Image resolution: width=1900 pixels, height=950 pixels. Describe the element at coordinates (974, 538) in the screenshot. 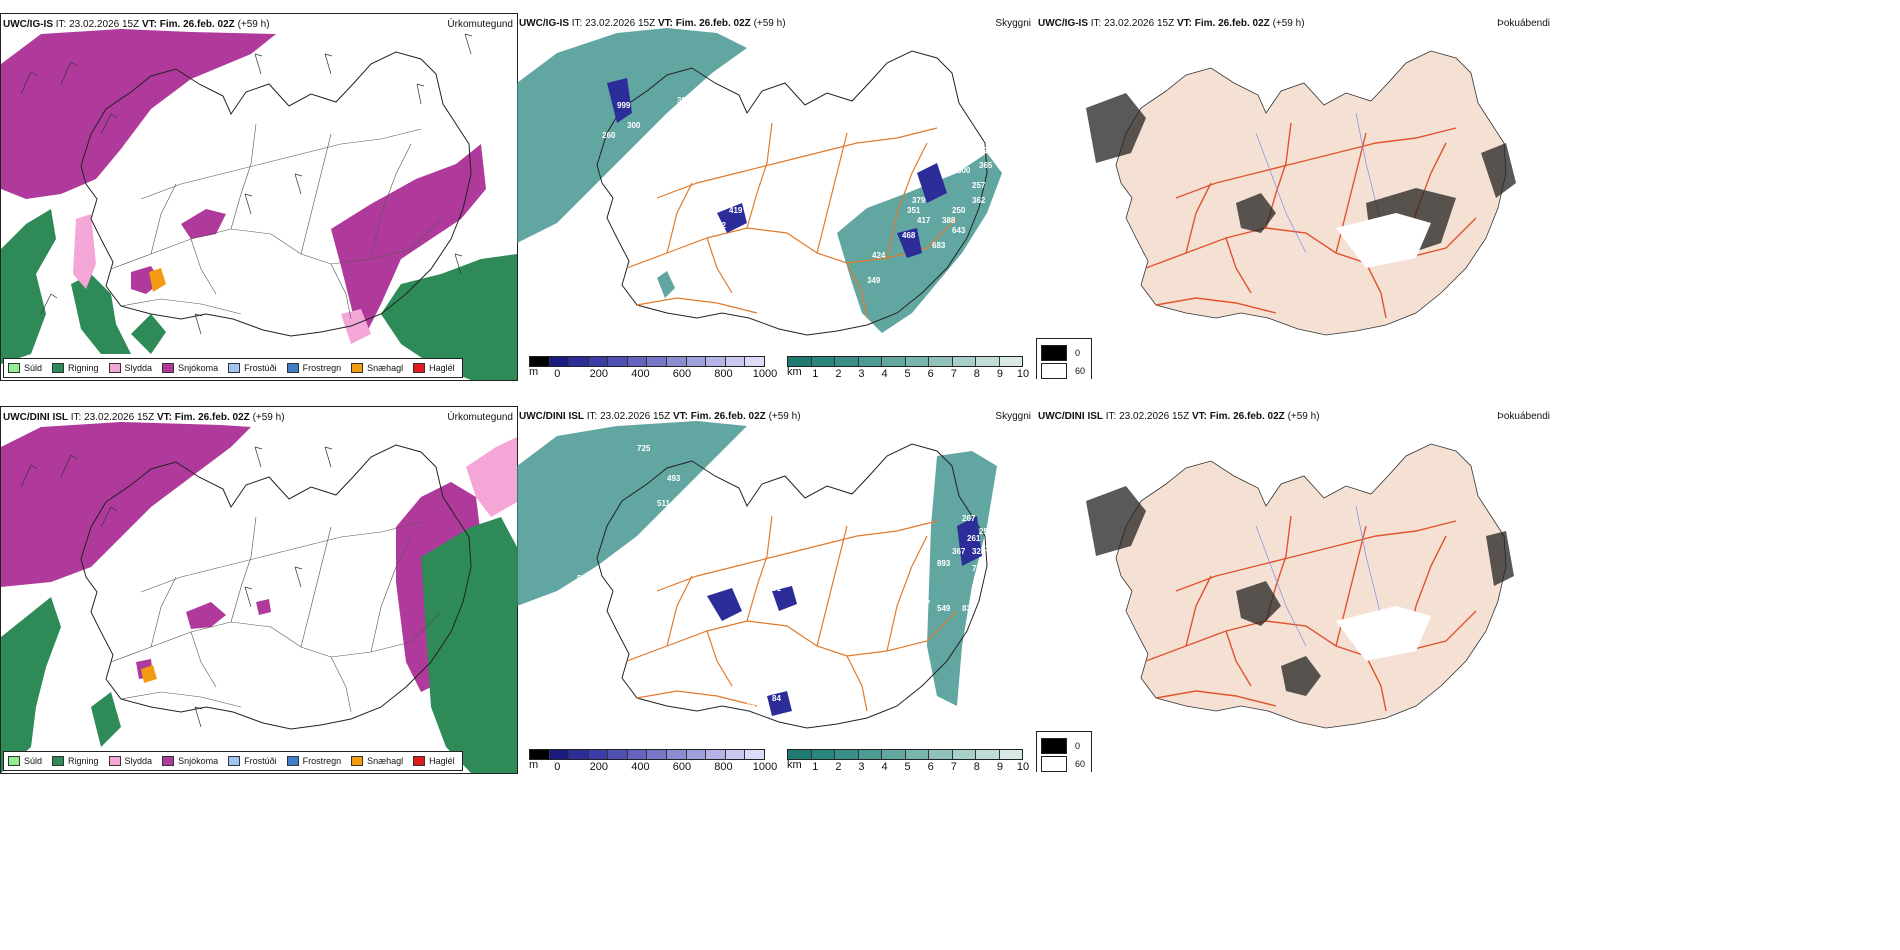

I see `cloudbase-label: 261` at that location.